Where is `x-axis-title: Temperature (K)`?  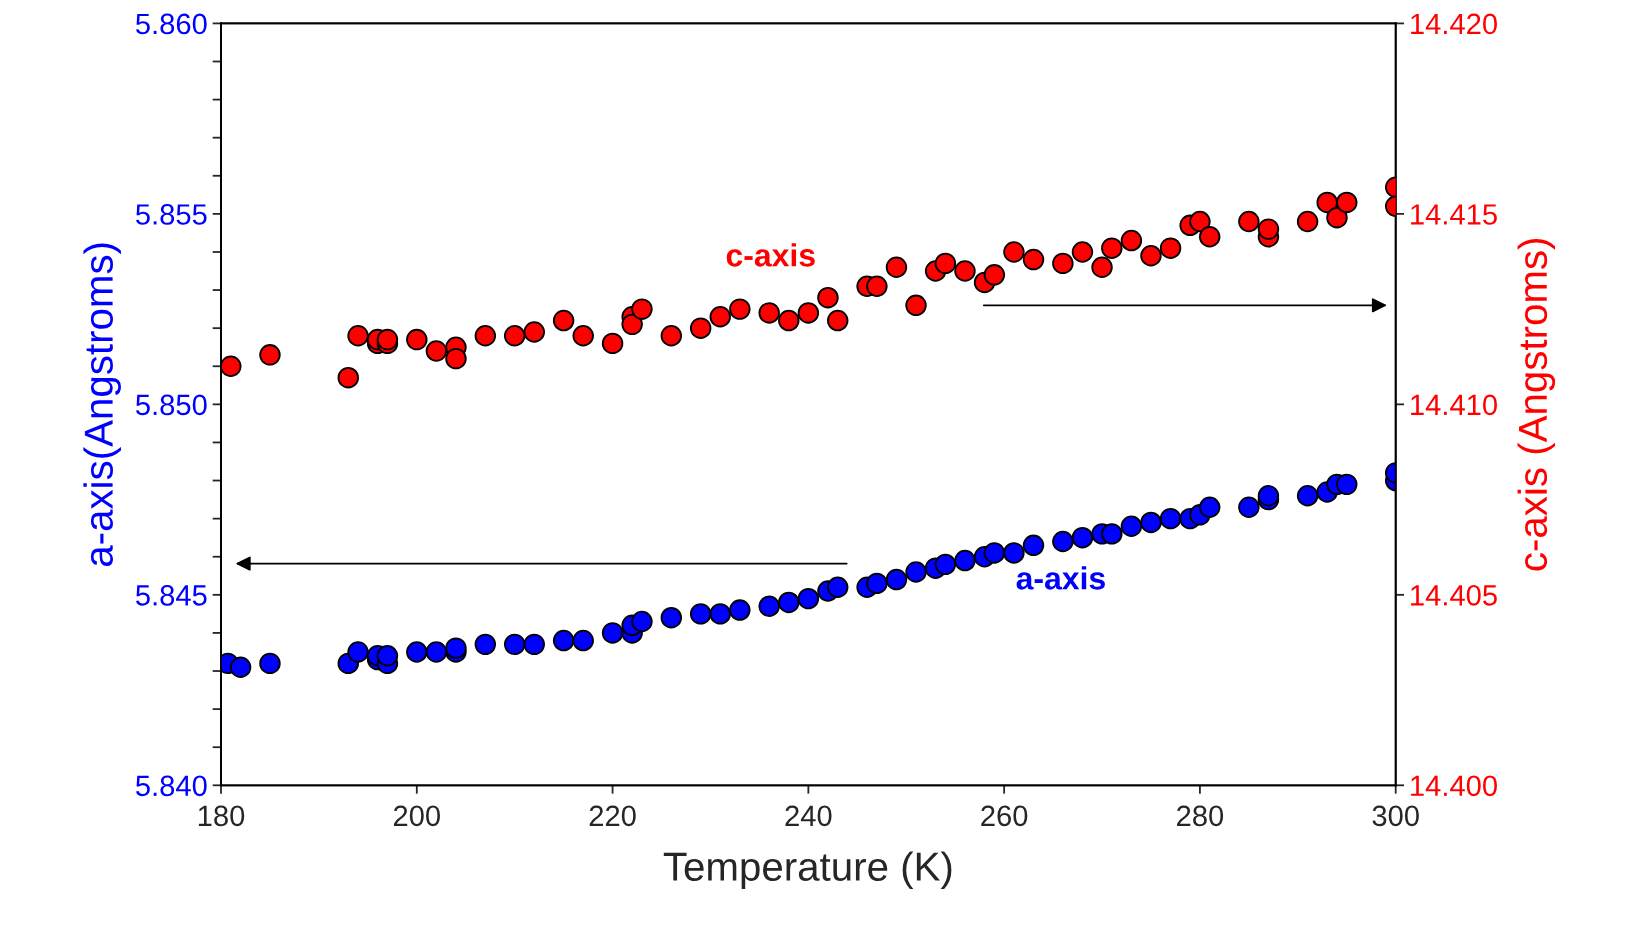 x-axis-title: Temperature (K) is located at coordinates (807, 870).